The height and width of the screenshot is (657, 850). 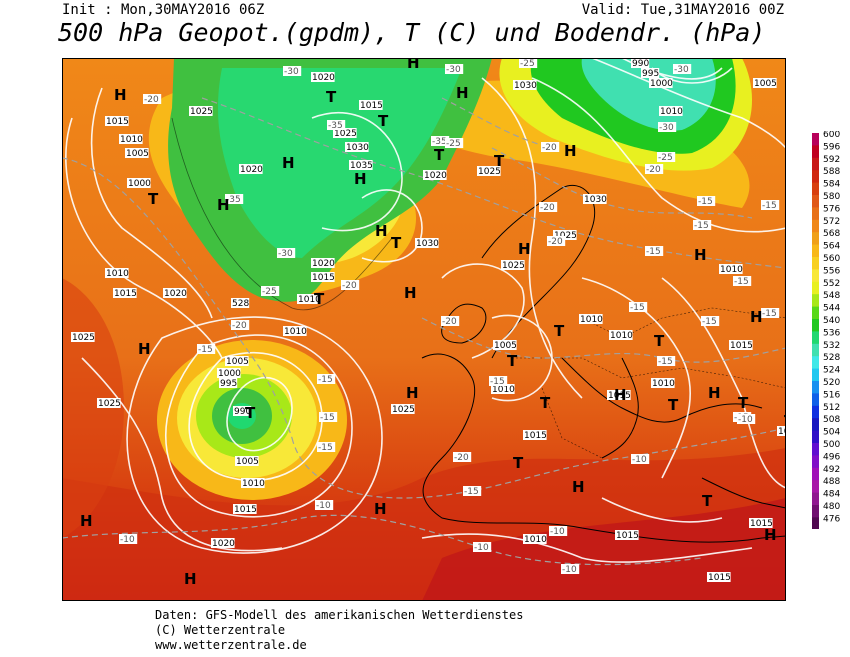 I want to click on borders, so click(x=649, y=383).